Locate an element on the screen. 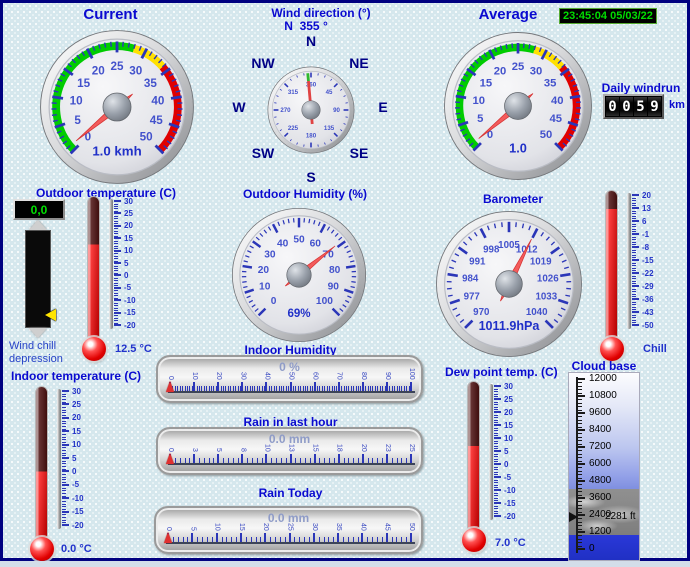 This screenshot has height=567, width=690. tick-label: 23 is located at coordinates (387, 448).